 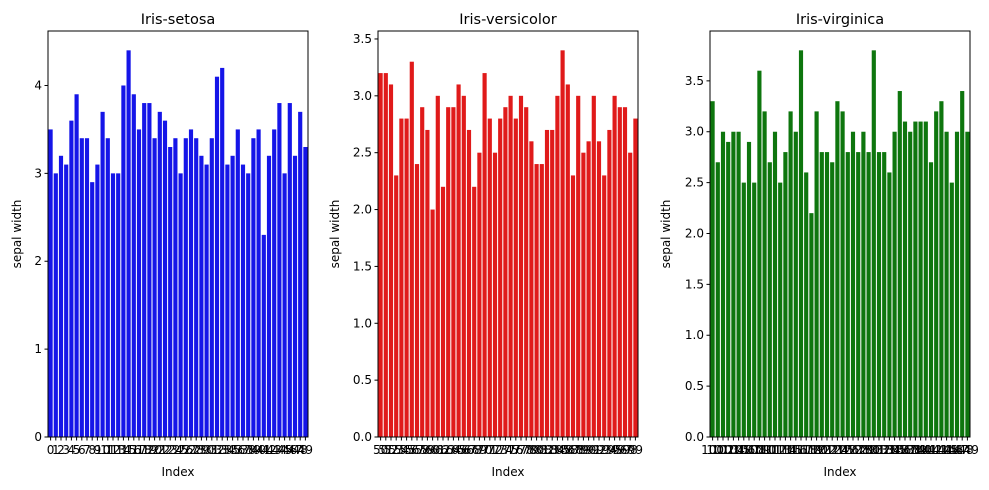 What do you see at coordinates (479, 450) in the screenshot?
I see `x-tick-label: 69` at bounding box center [479, 450].